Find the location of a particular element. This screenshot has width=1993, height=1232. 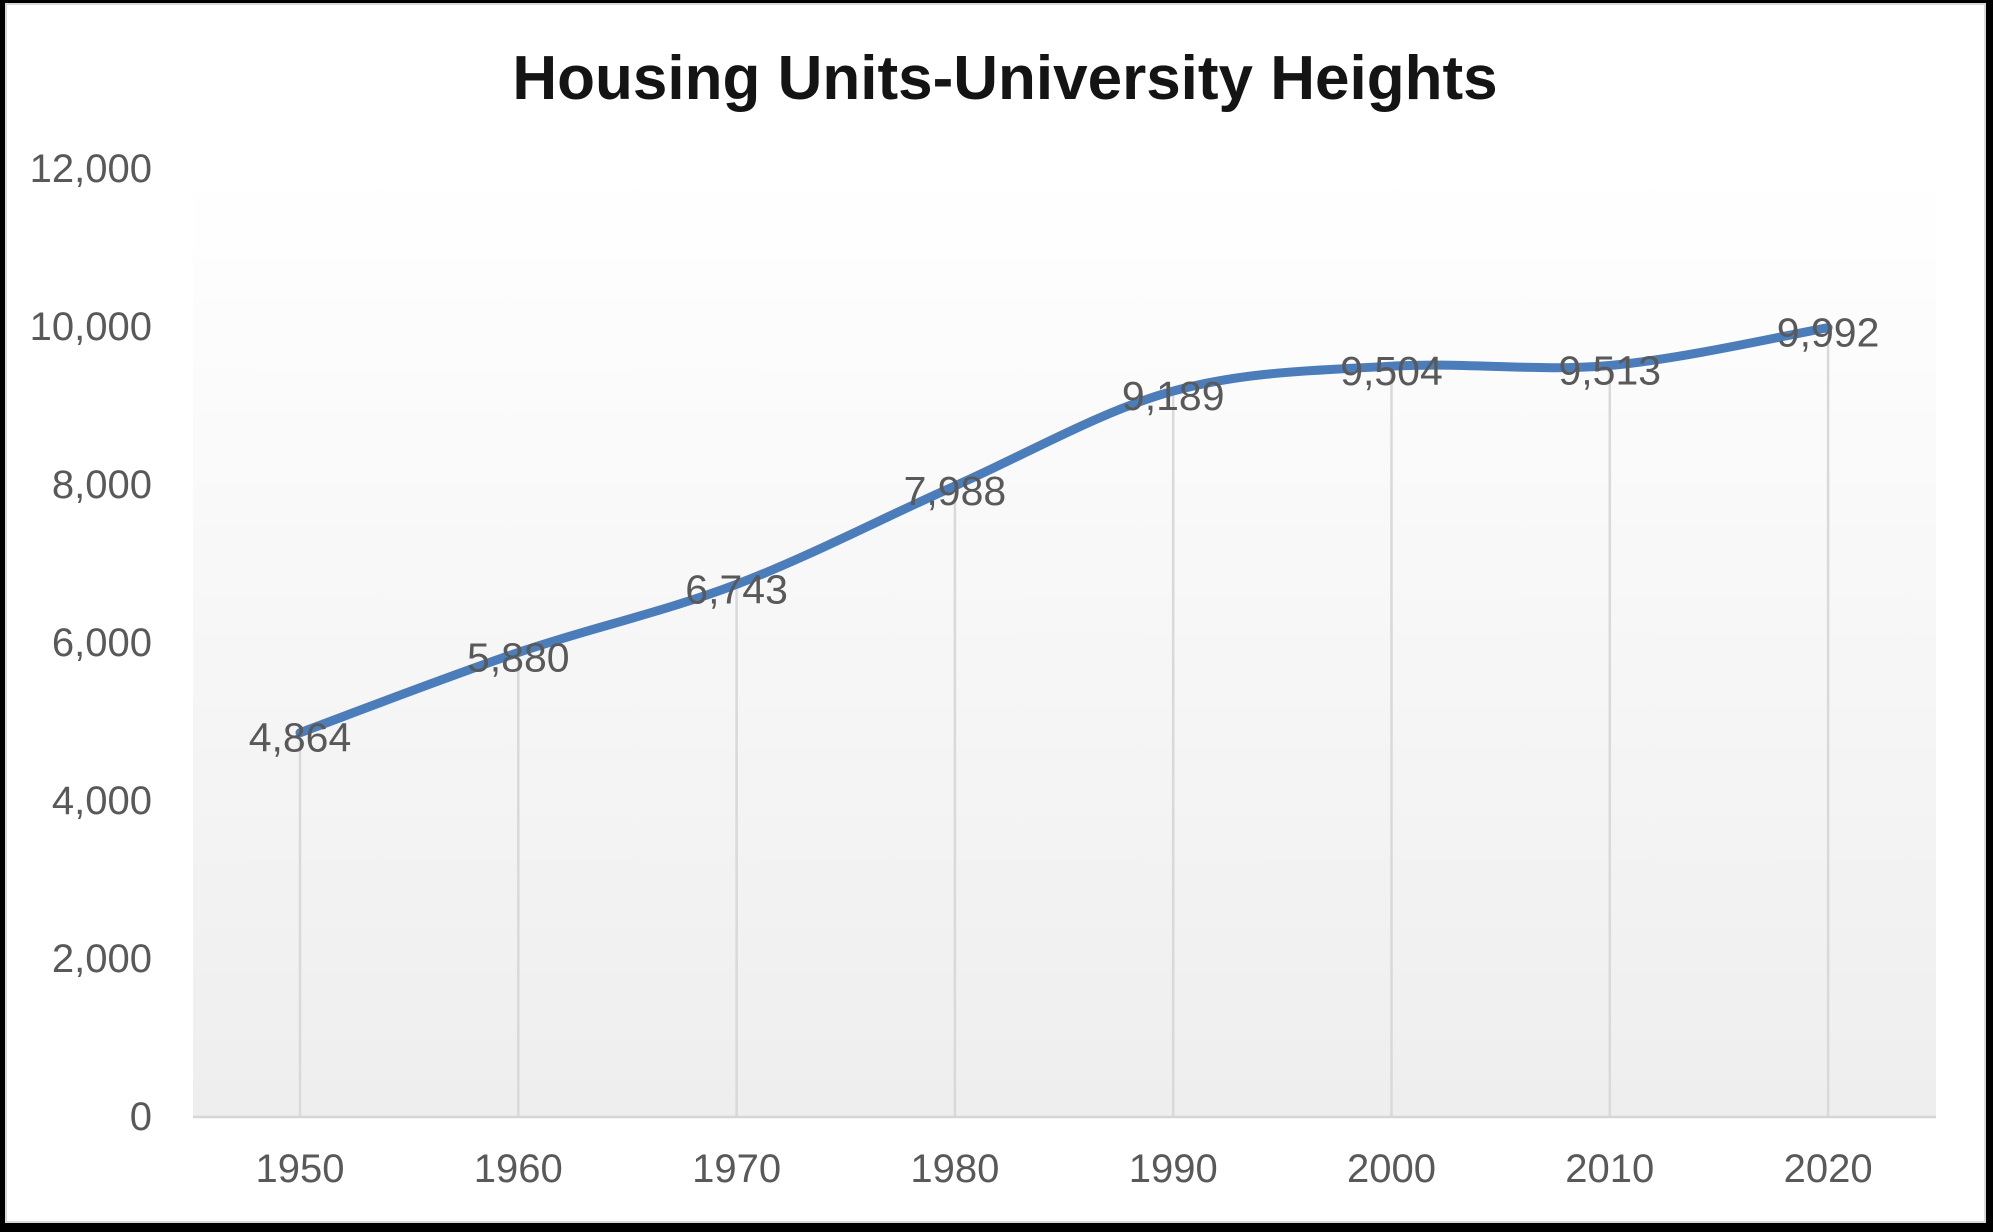

data-label: 7,988 is located at coordinates (955, 491).